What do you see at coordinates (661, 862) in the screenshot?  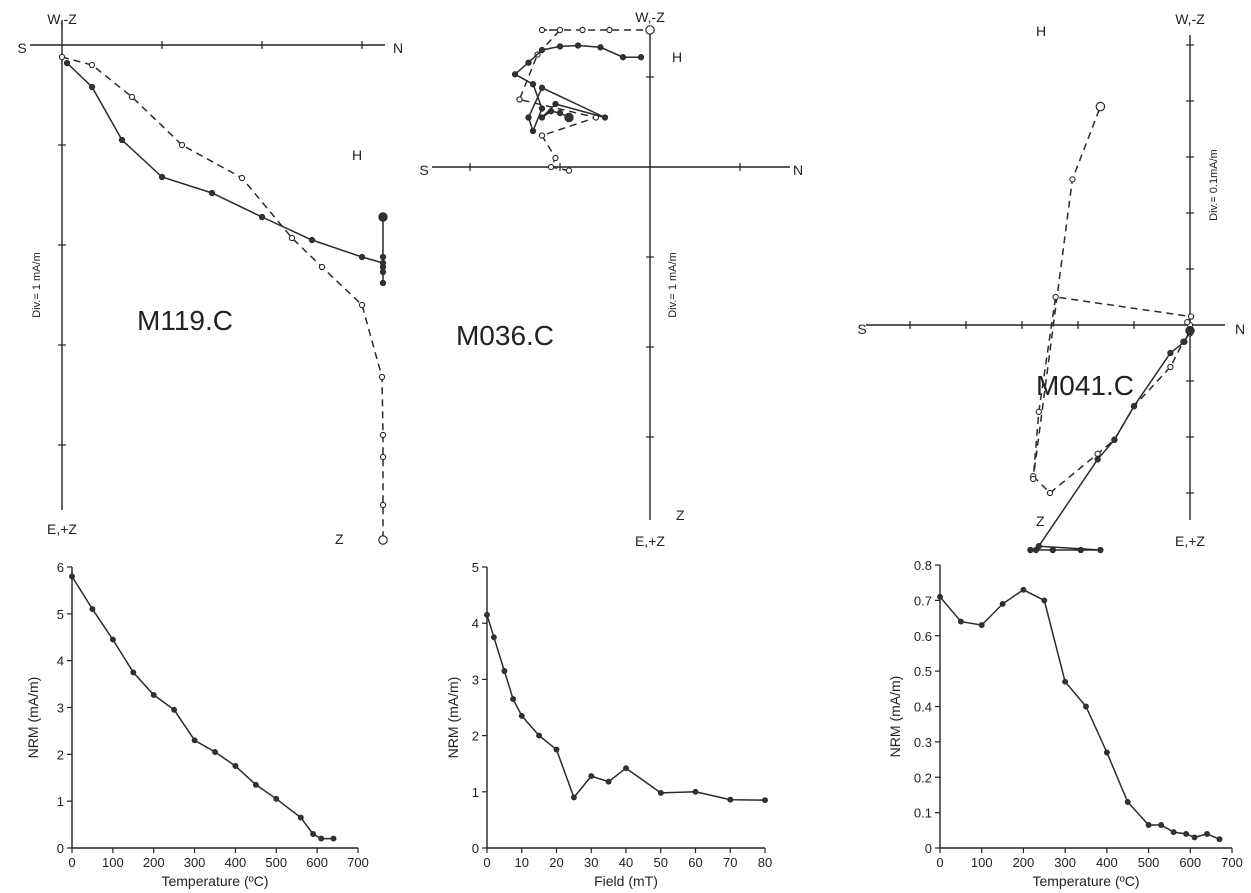 I see `x-tick-label: 50` at bounding box center [661, 862].